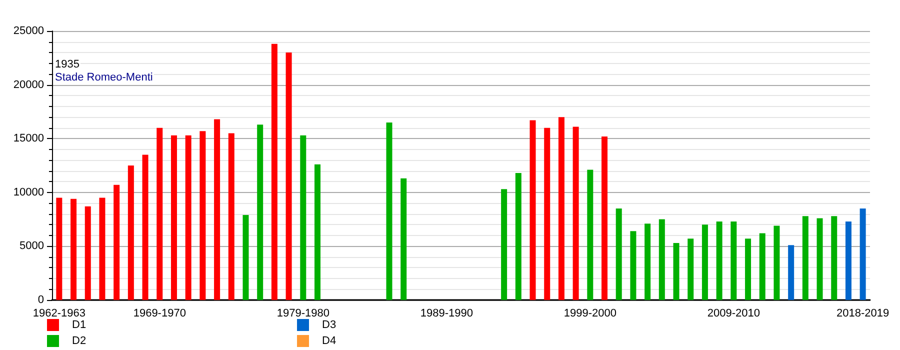 This screenshot has width=900, height=350. I want to click on x-tick-label: 2009-2010, so click(733, 314).